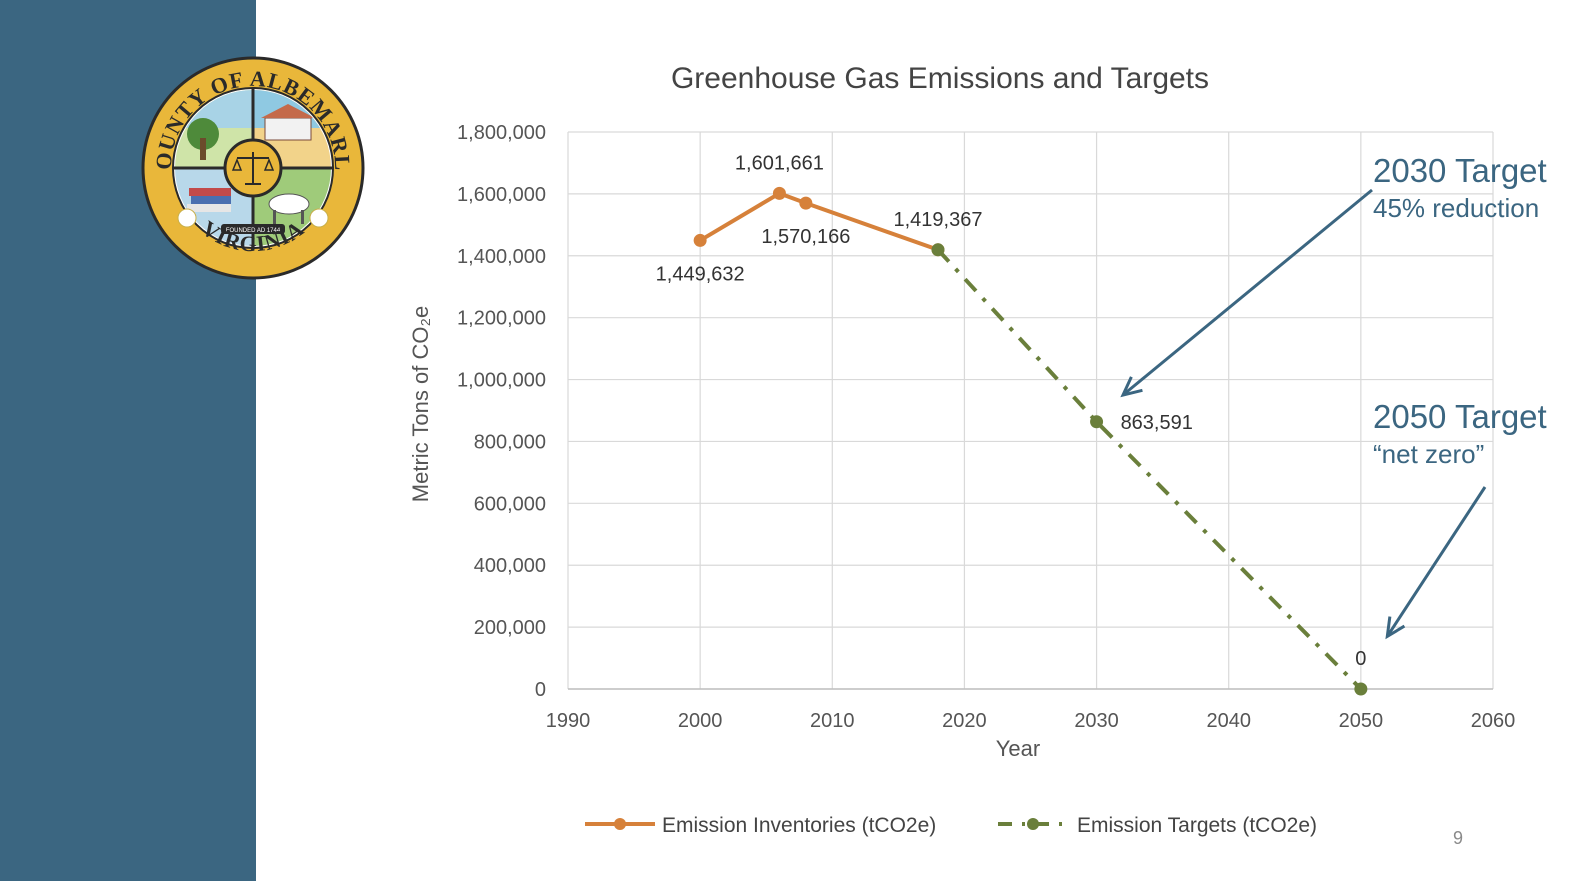  Describe the element at coordinates (1493, 721) in the screenshot. I see `x-tick-label: 2060` at that location.